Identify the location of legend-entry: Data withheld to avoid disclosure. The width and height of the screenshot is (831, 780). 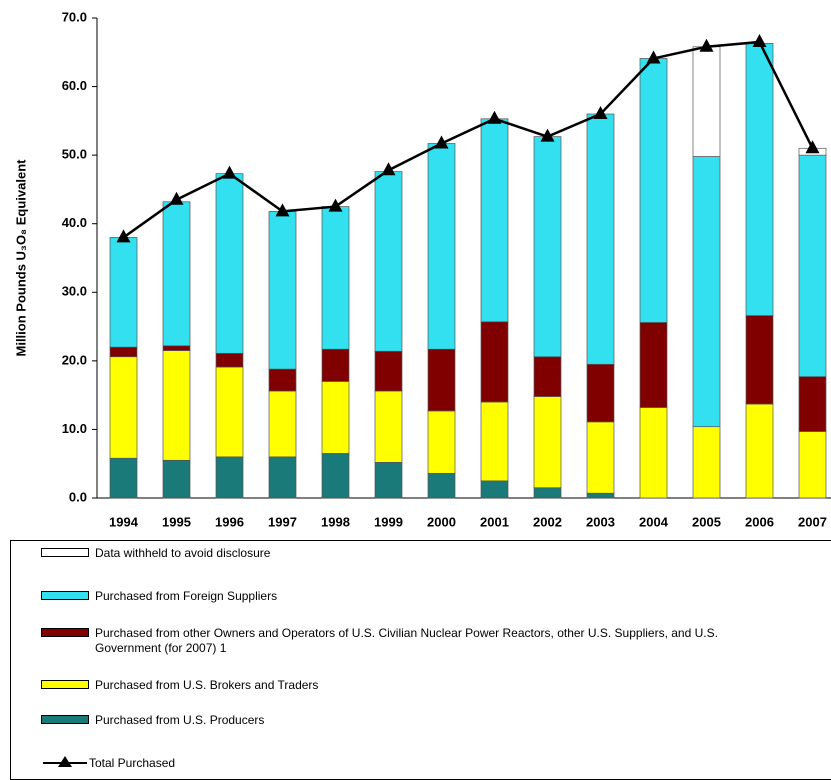
(155, 553).